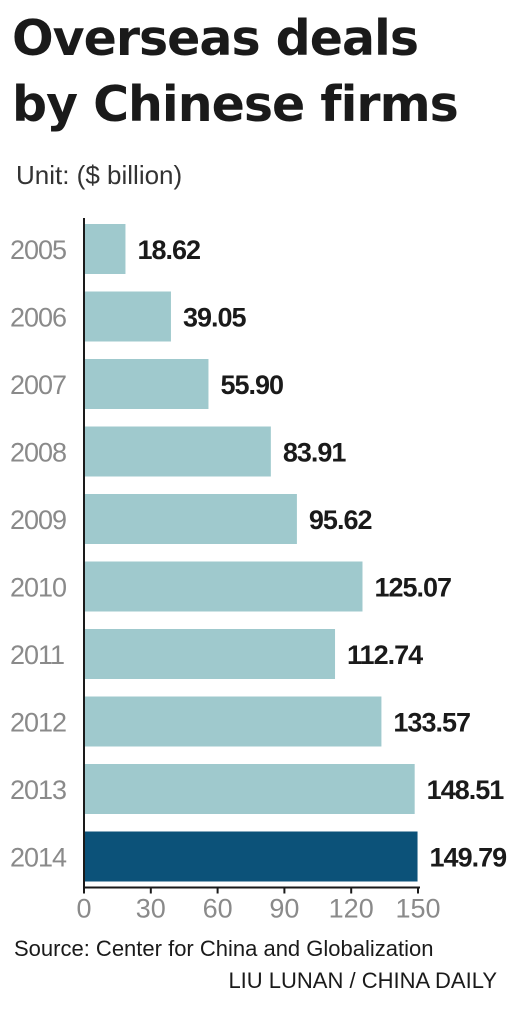 The height and width of the screenshot is (1010, 511). I want to click on x-tick-label-120: 120, so click(351, 909).